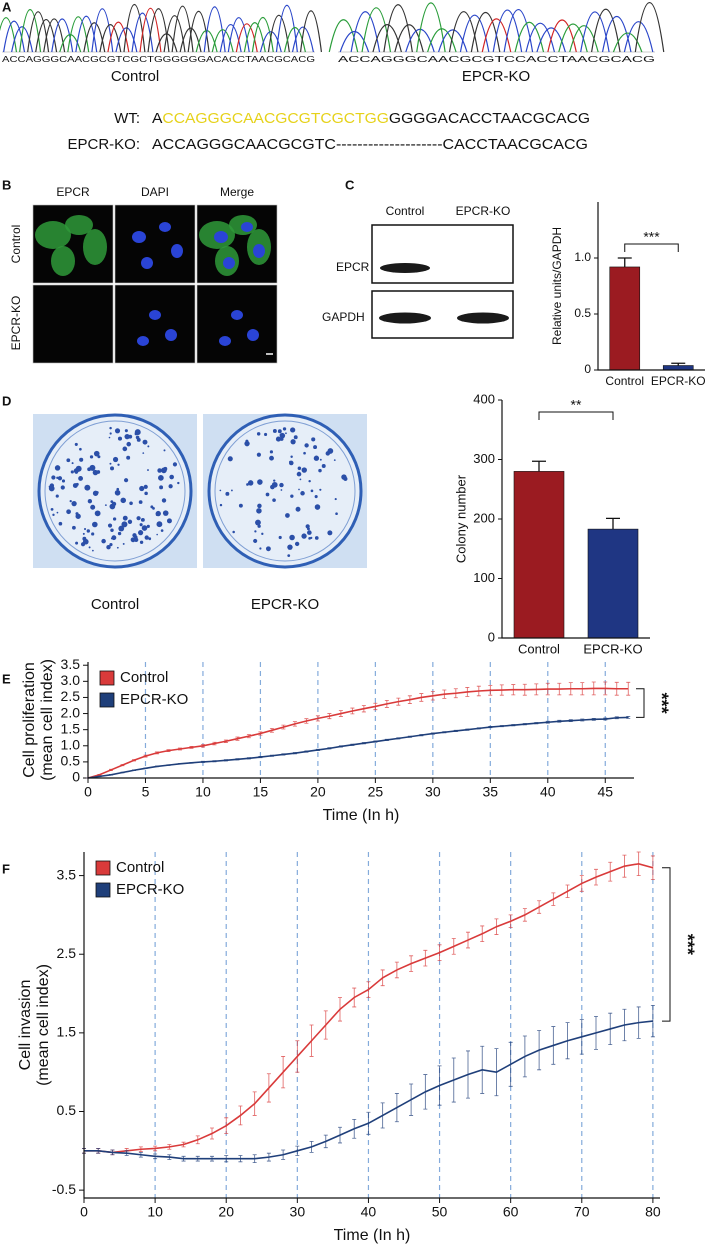 The image size is (709, 1253). I want to click on sequence-part: A, so click(157, 118).